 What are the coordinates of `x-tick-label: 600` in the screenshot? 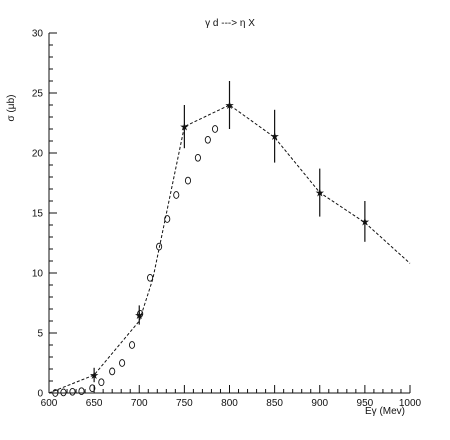 It's located at (49, 403).